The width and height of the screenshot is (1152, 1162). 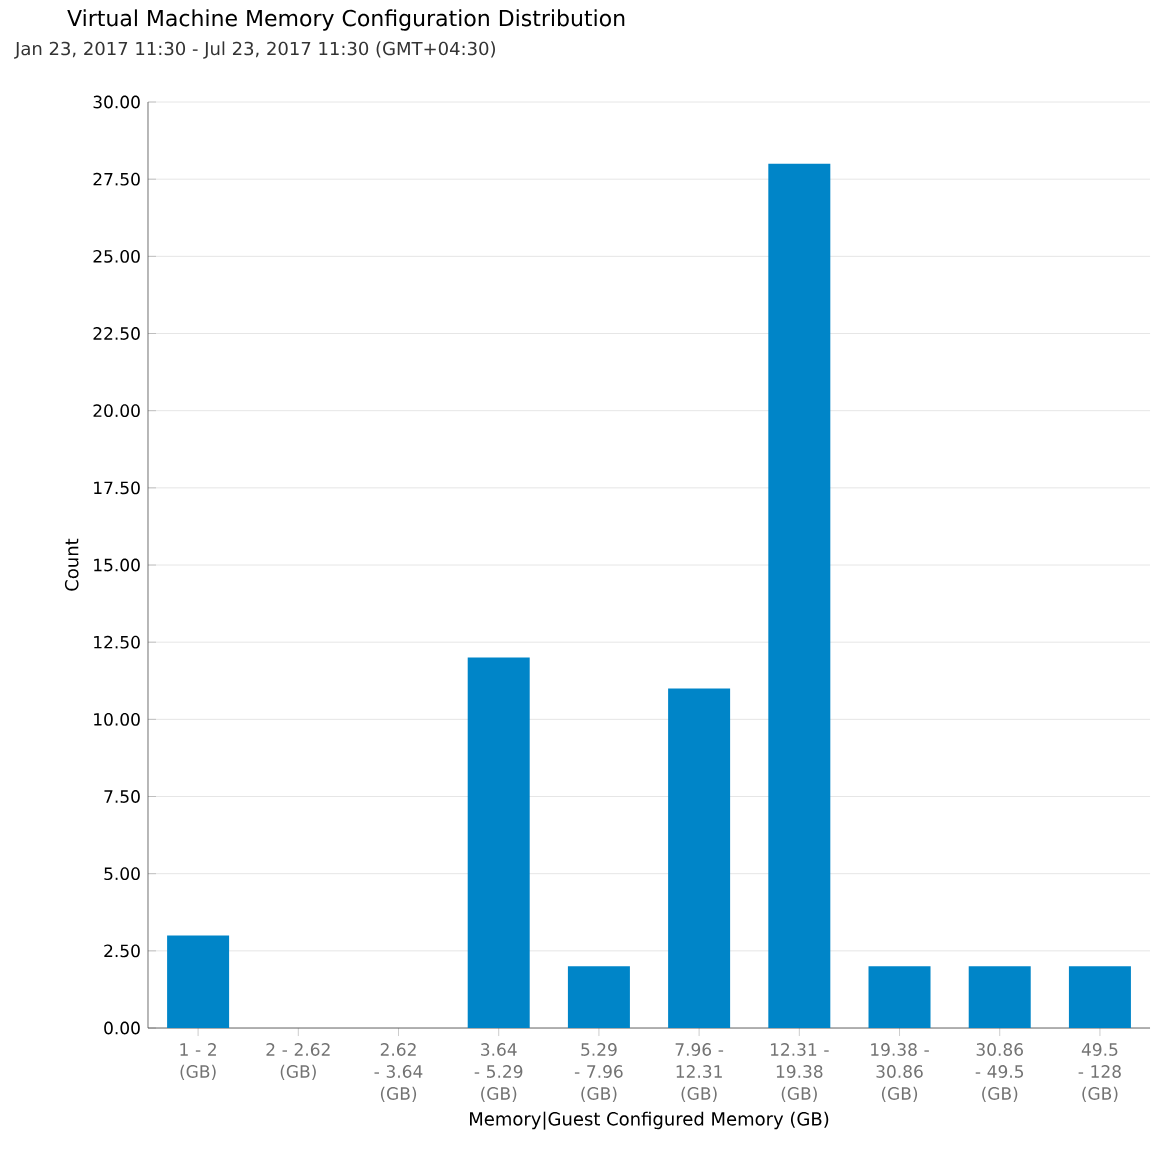 I want to click on y-tick-label: 27.50, so click(x=116, y=179).